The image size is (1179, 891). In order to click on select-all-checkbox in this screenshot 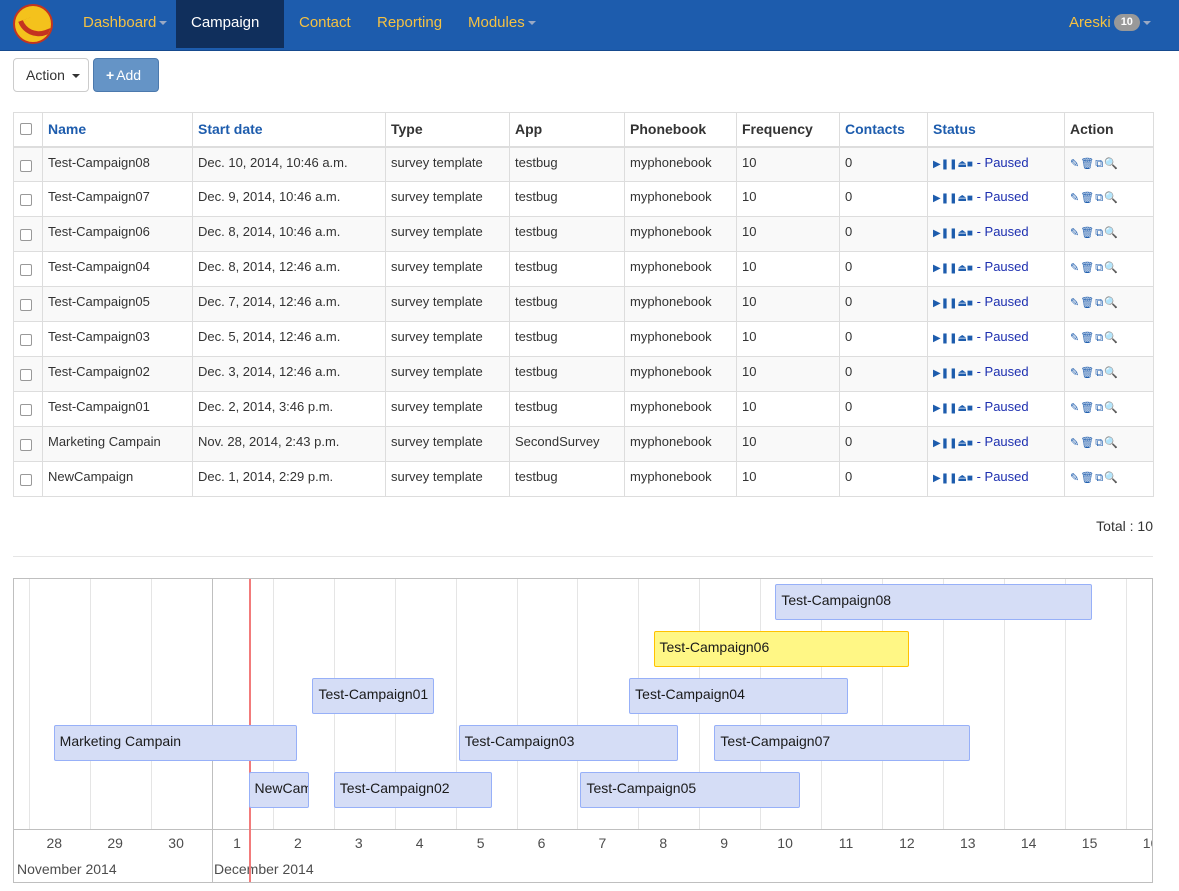, I will do `click(26, 128)`.